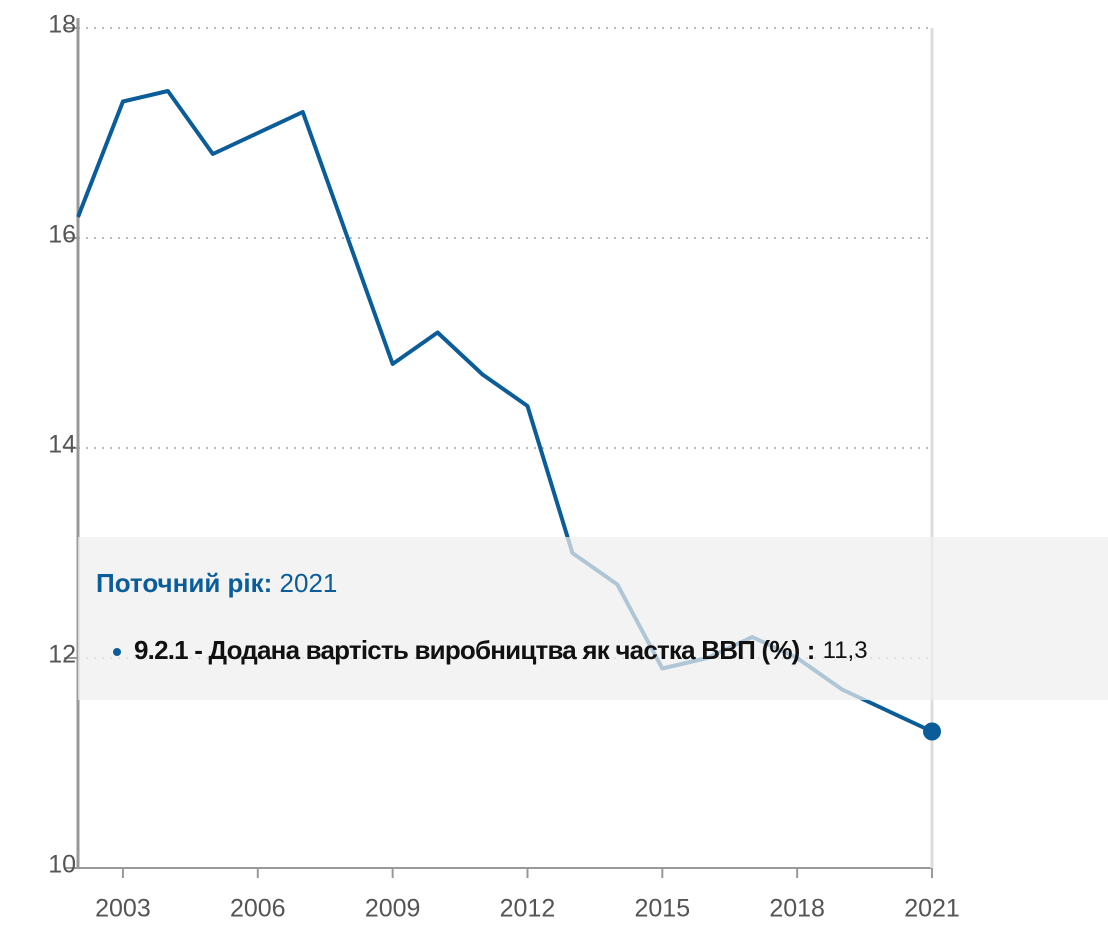  I want to click on tooltip-title: Поточний рік: 2021, so click(216, 583).